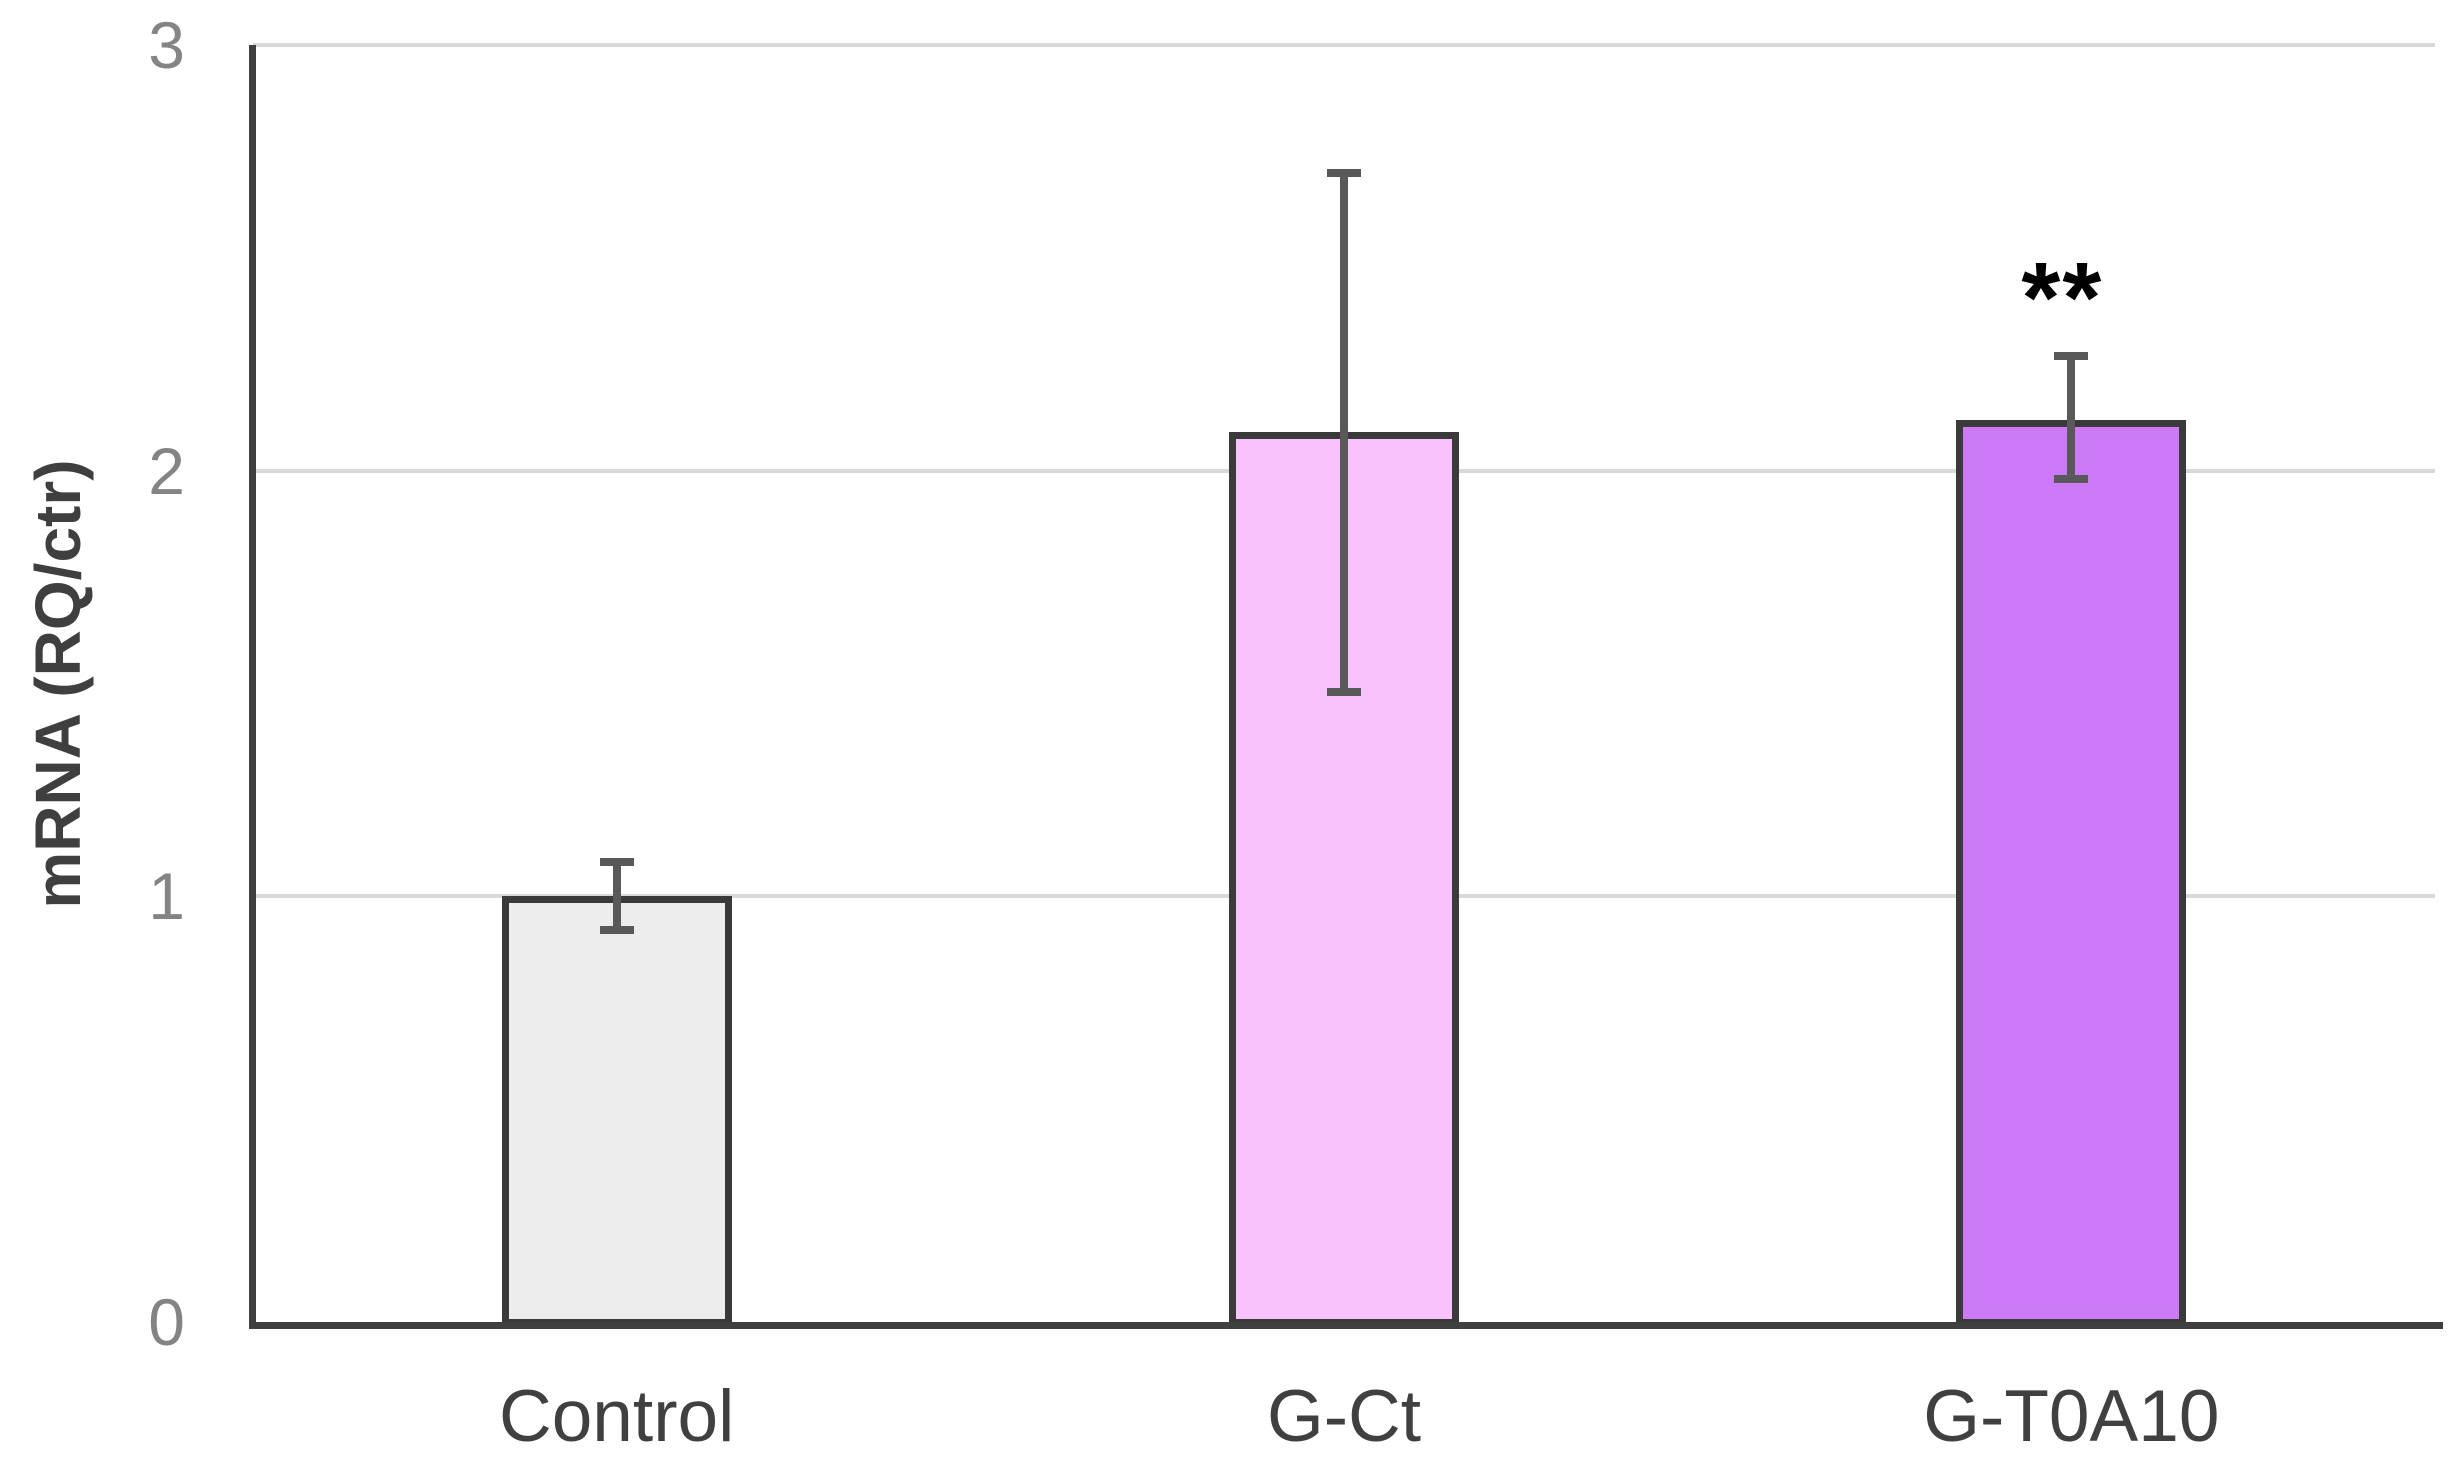 This screenshot has height=1464, width=2453. What do you see at coordinates (2071, 479) in the screenshot?
I see `error-cap-bottom-G-T0A10` at bounding box center [2071, 479].